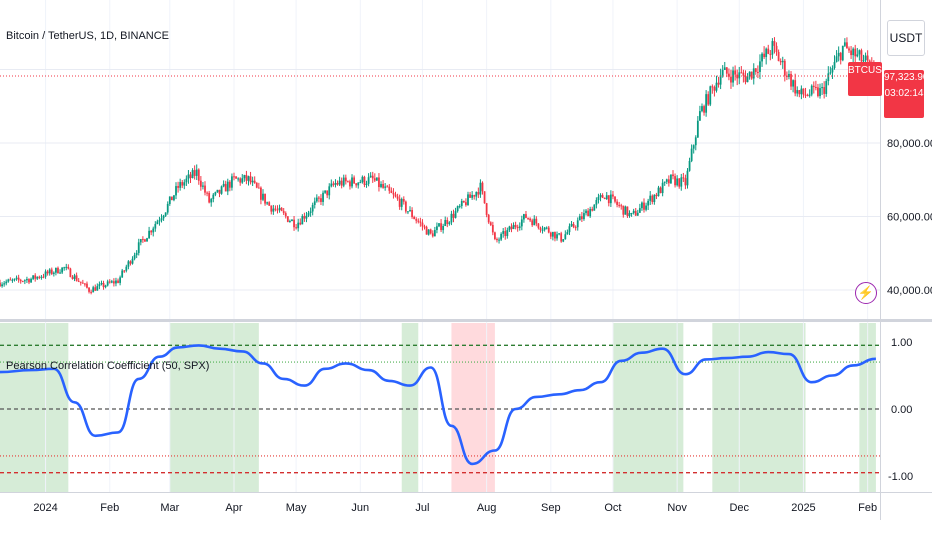  I want to click on time-axis-label: 2024, so click(45, 508).